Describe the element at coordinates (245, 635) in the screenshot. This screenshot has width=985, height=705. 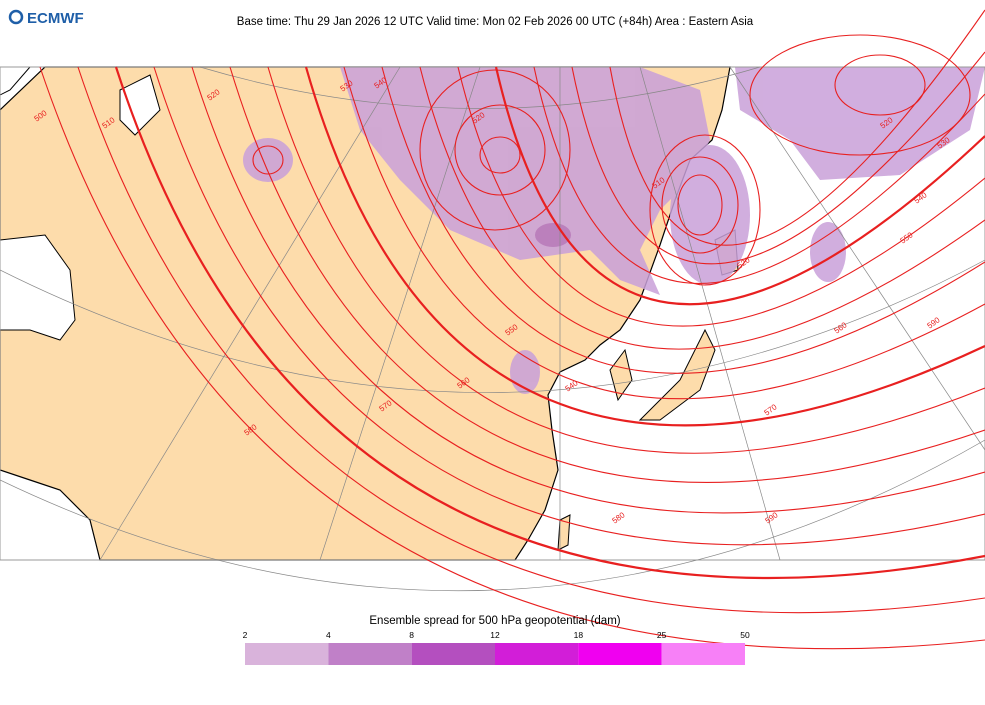
I see `colorbar-tick-label: 2` at that location.